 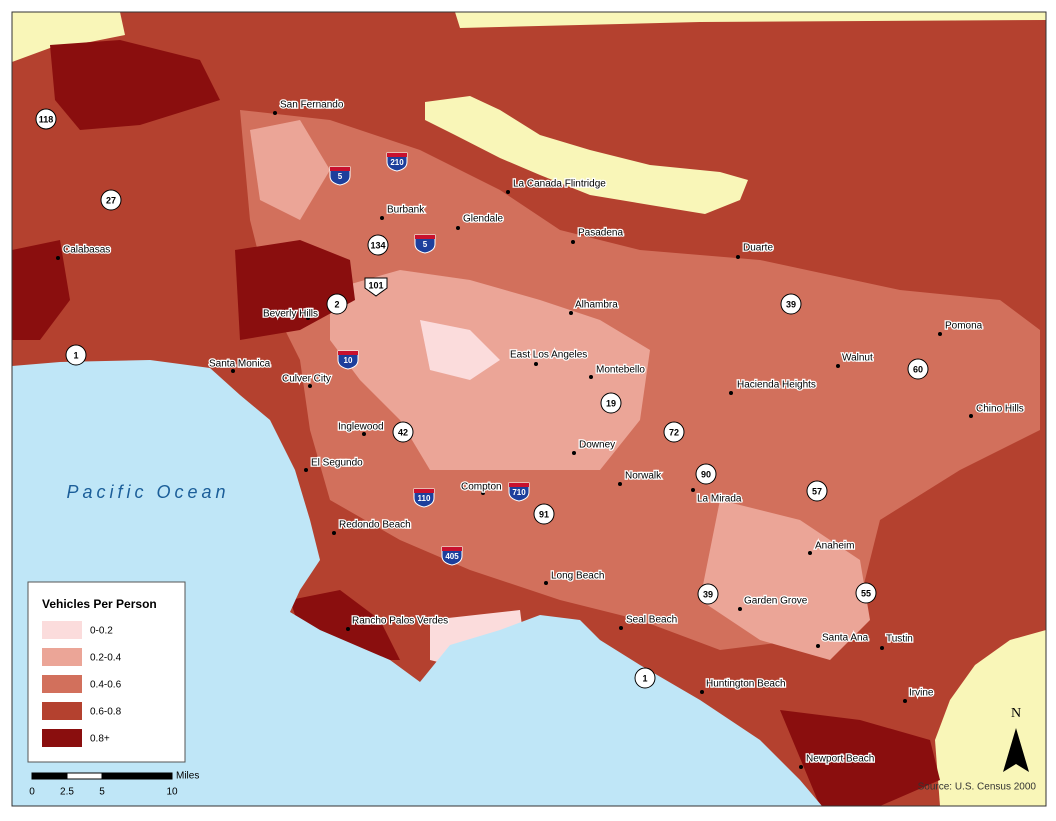 I want to click on city-label: Chino Hills, so click(x=1000, y=409).